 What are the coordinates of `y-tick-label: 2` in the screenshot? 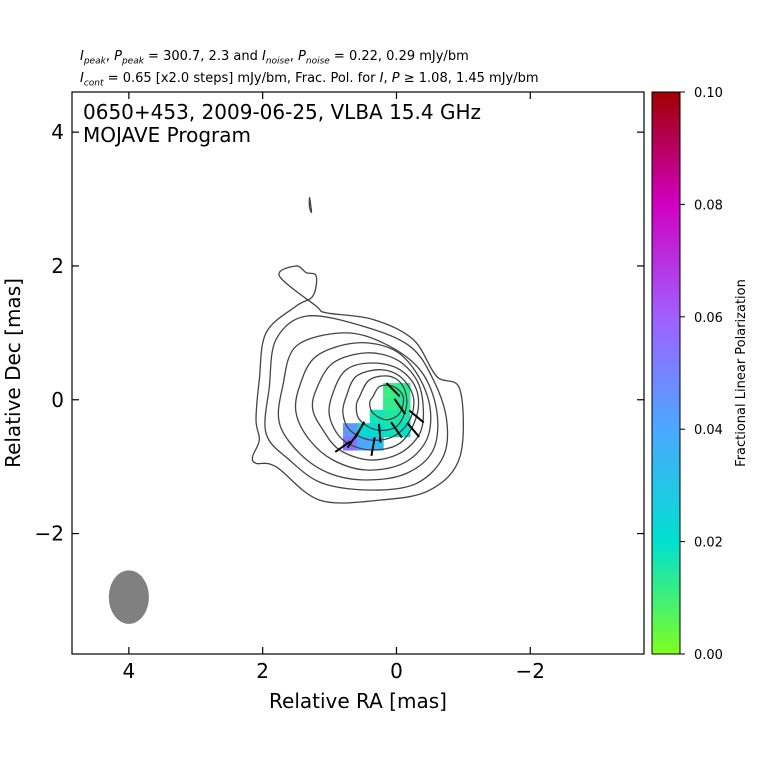 It's located at (57, 266).